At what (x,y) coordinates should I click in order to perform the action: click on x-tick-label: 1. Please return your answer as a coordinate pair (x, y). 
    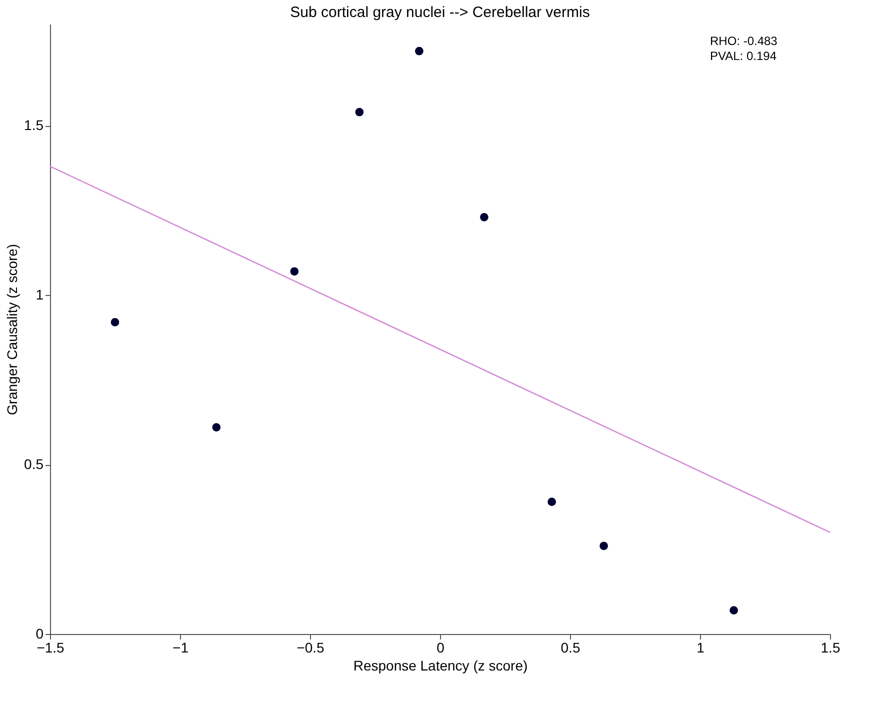
    Looking at the image, I should click on (700, 648).